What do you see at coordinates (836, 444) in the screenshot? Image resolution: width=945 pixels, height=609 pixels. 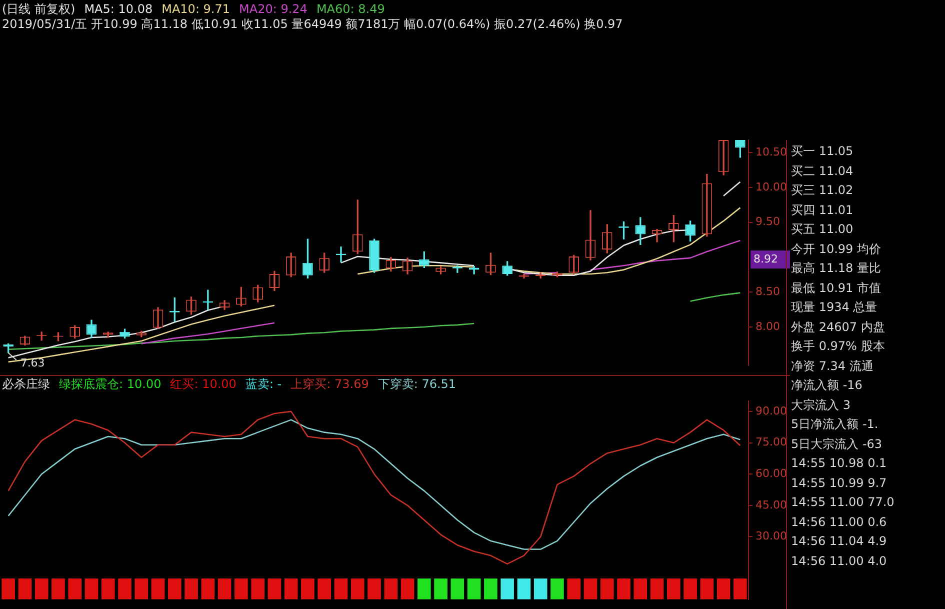 I see `text: 5日大宗流入 -63` at bounding box center [836, 444].